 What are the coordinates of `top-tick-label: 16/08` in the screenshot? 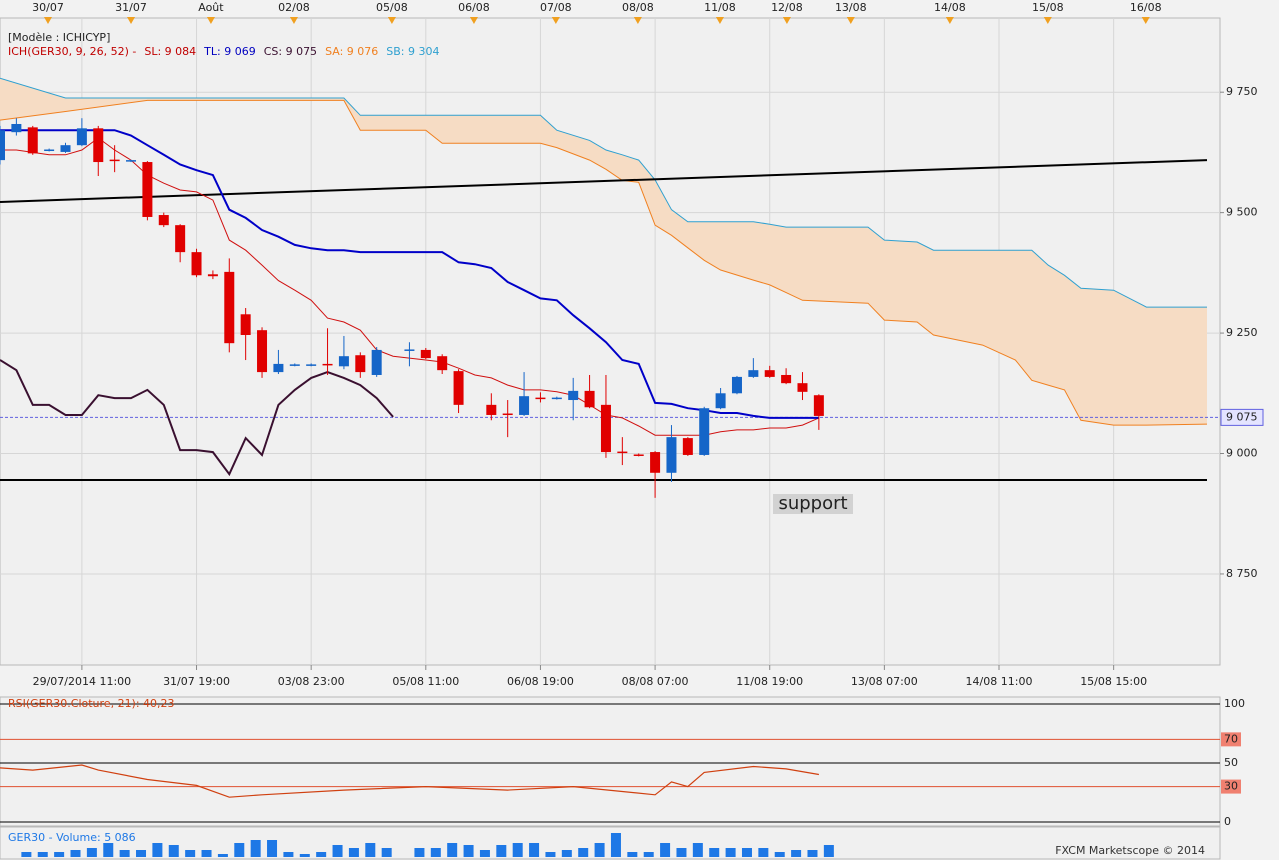 It's located at (1146, 7).